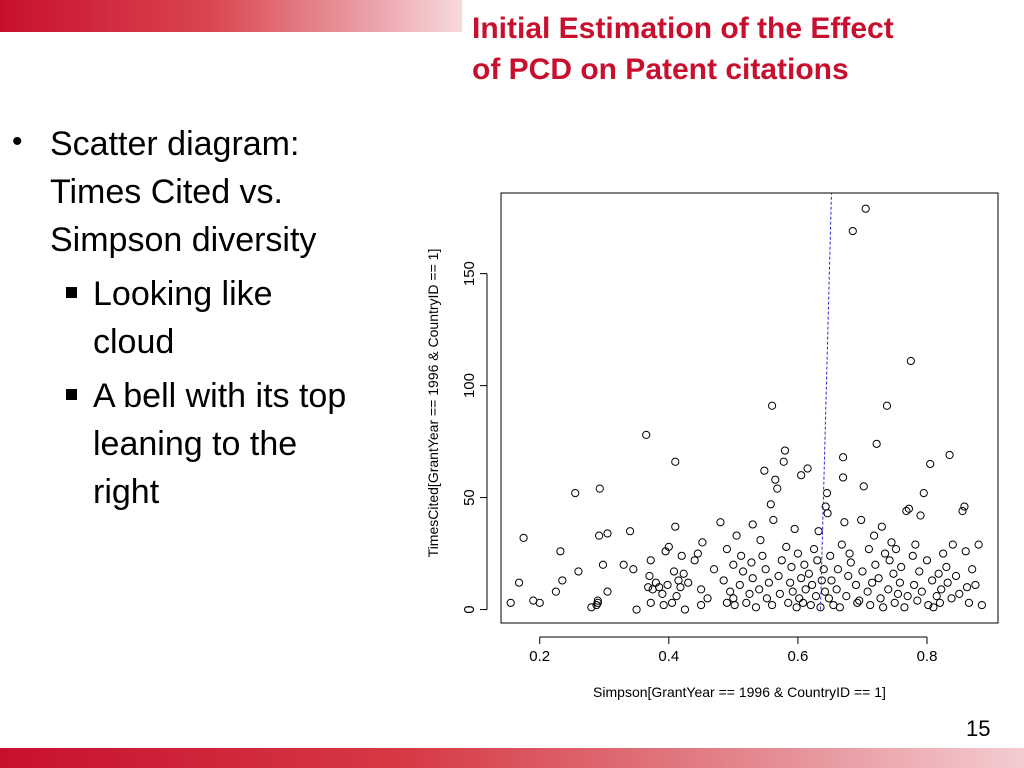 This screenshot has height=768, width=1024. What do you see at coordinates (668, 656) in the screenshot?
I see `x-tick-label: 0.4` at bounding box center [668, 656].